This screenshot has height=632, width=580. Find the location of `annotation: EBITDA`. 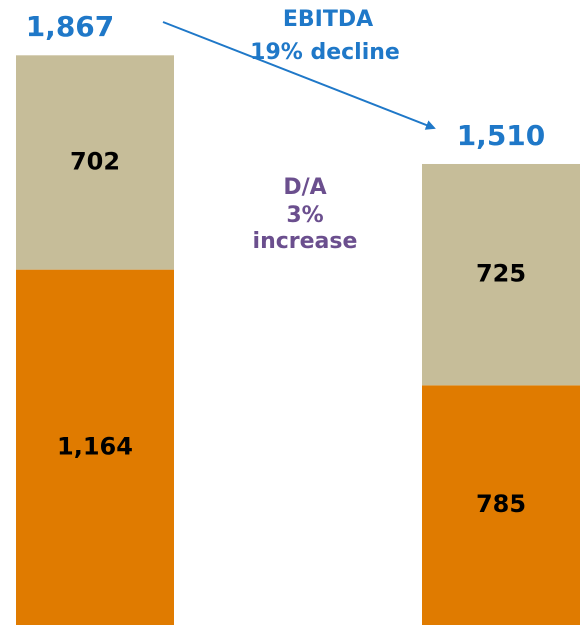

annotation: EBITDA is located at coordinates (328, 19).